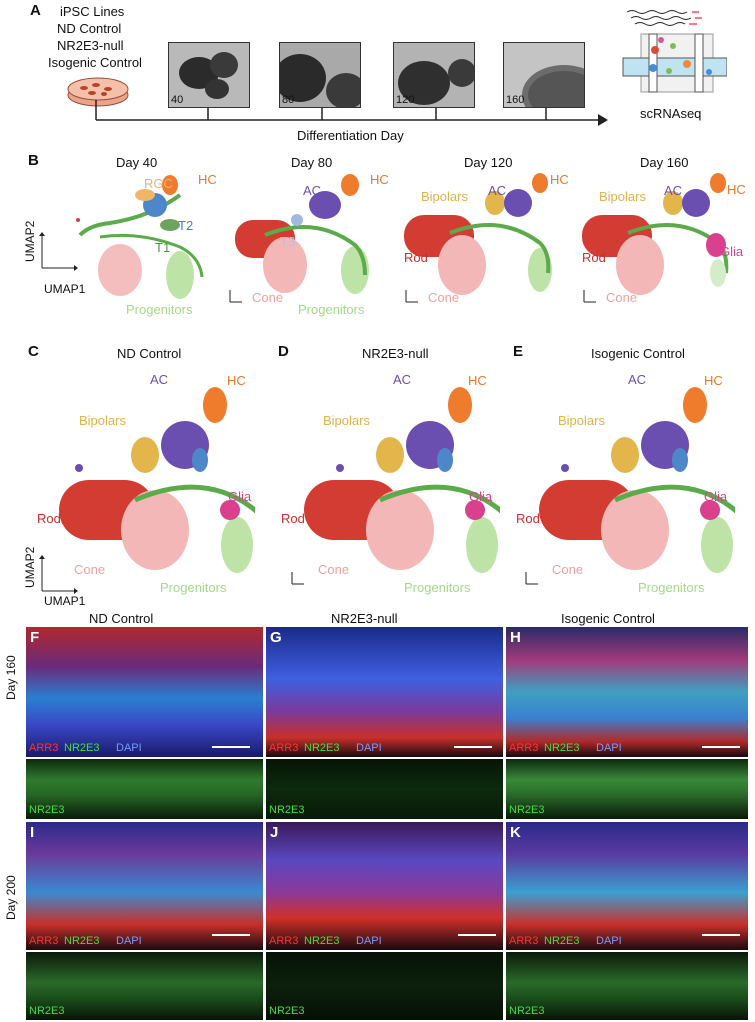 Image resolution: width=755 pixels, height=1022 pixels. What do you see at coordinates (129, 941) in the screenshot?
I see `stain-label-dapi-i: DAPI` at bounding box center [129, 941].